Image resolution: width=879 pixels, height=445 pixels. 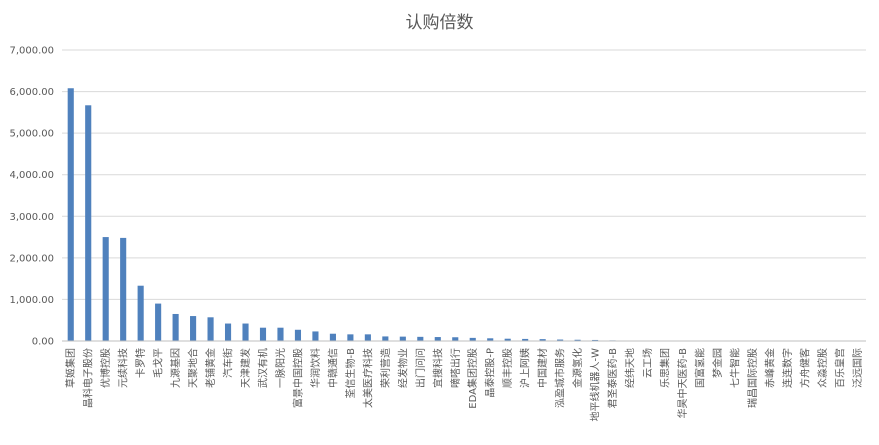 What do you see at coordinates (699, 368) in the screenshot?
I see `x-tick-label: 国富氢能` at bounding box center [699, 368].